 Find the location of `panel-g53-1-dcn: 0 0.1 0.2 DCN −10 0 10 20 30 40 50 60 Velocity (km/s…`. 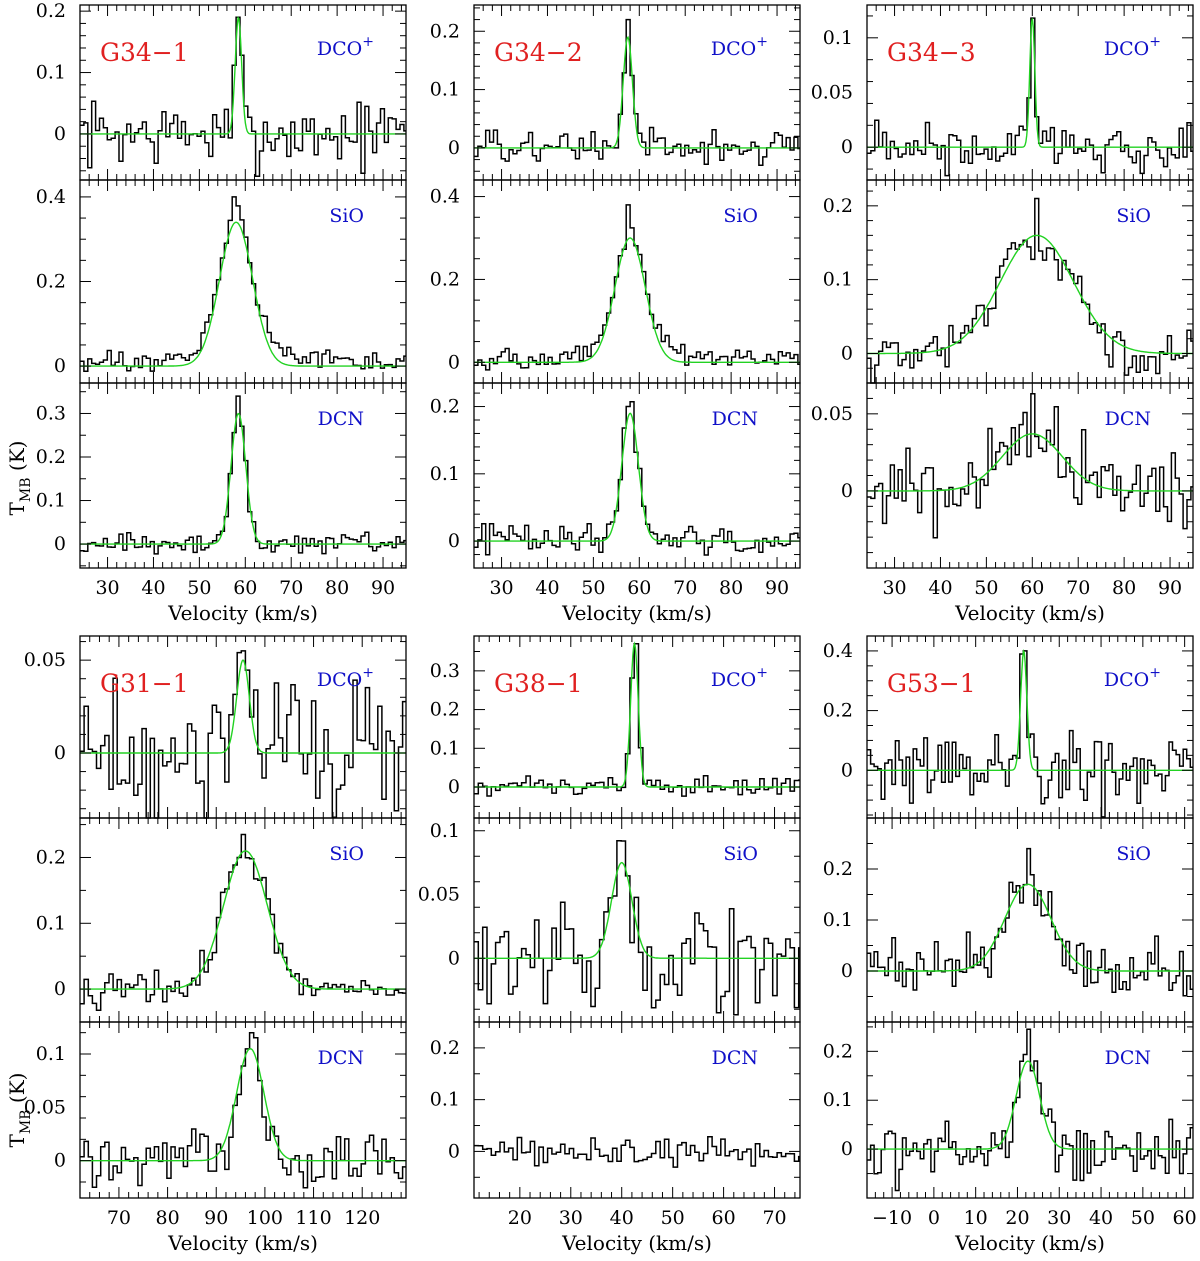

panel-g53-1-dcn: 0 0.1 0.2 DCN −10 0 10 20 30 40 50 60 Velocity (km/s… is located at coordinates (1010, 1138).